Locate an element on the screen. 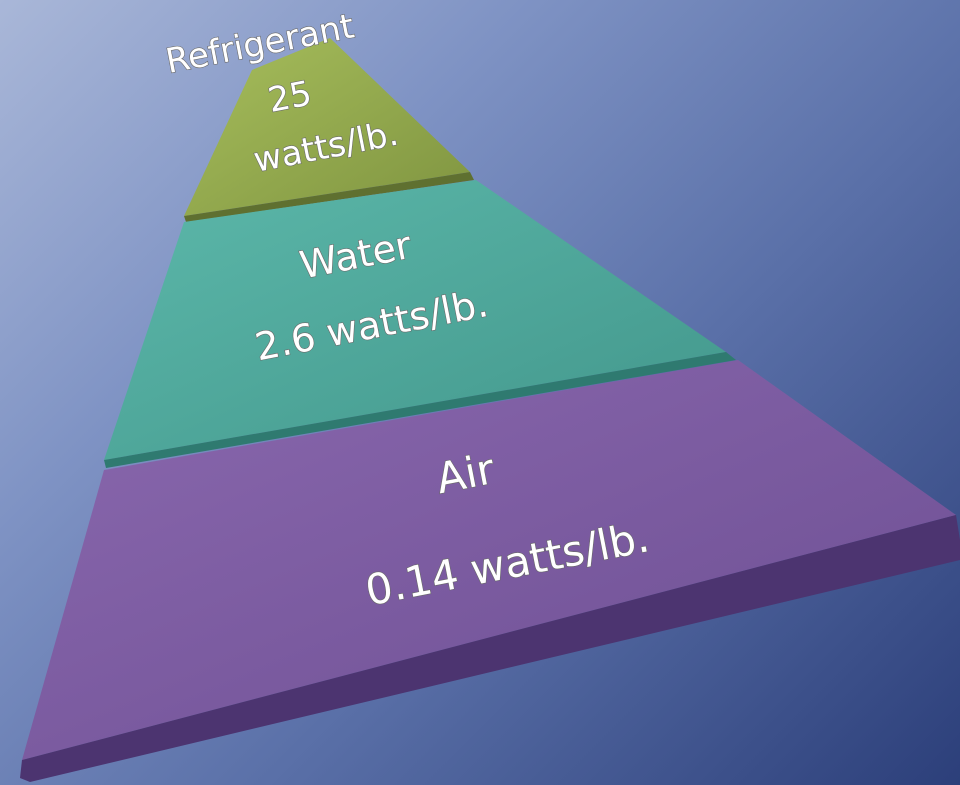  tier-water-bevel is located at coordinates (420, 410).